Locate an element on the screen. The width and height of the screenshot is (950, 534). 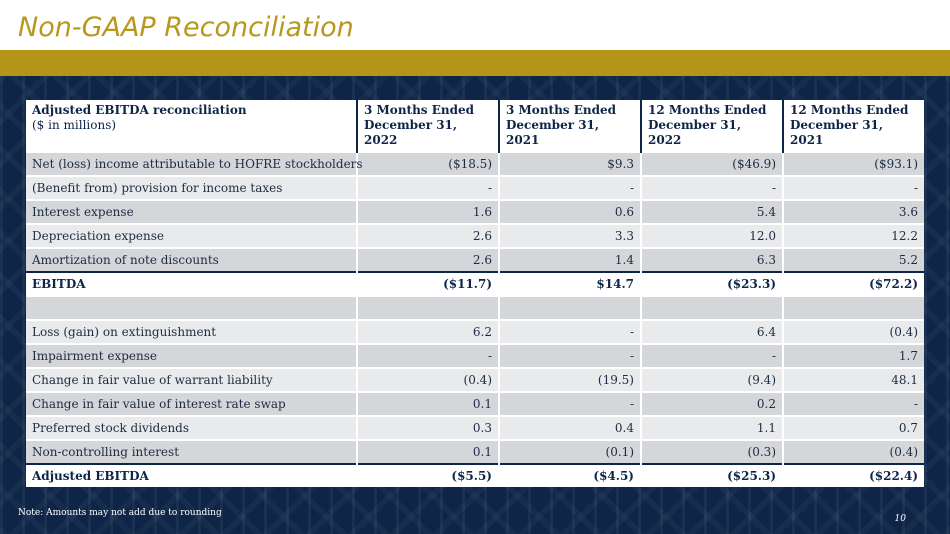
row-value: 1.1 is located at coordinates (712, 427).